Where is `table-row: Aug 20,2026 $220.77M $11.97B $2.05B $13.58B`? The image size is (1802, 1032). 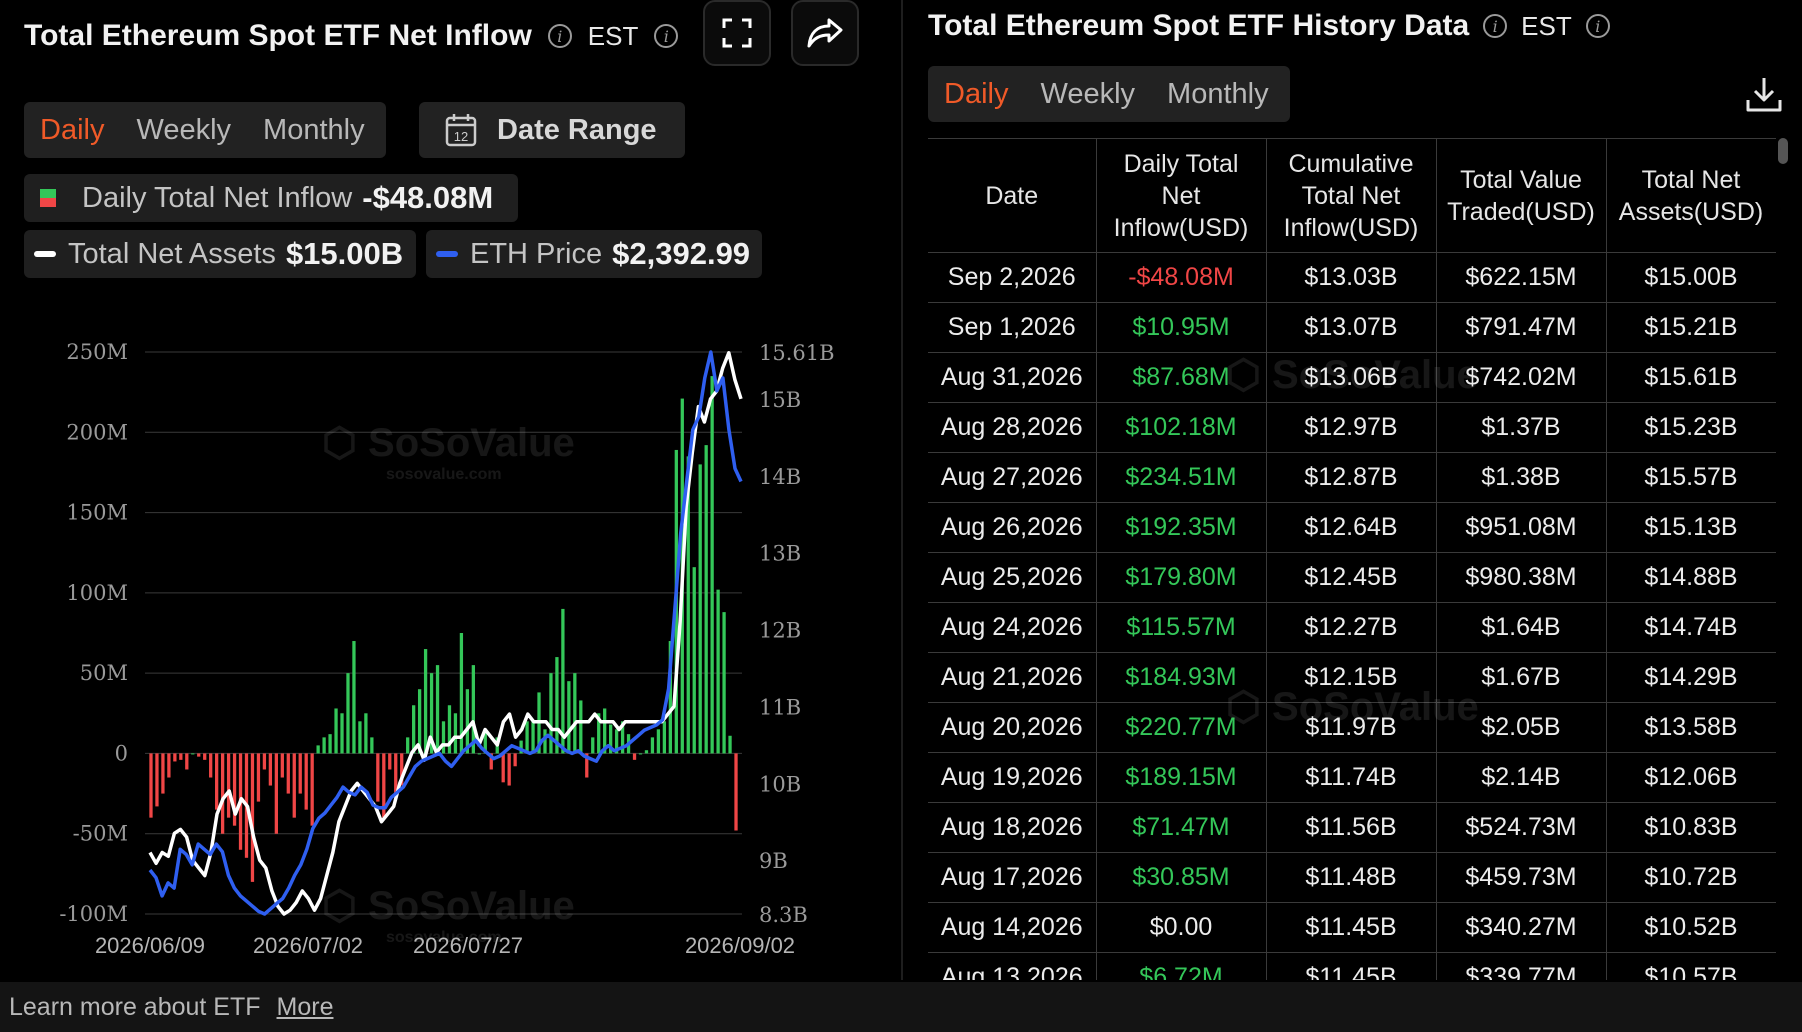 table-row: Aug 20,2026 $220.77M $11.97B $2.05B $13.58B is located at coordinates (1352, 727).